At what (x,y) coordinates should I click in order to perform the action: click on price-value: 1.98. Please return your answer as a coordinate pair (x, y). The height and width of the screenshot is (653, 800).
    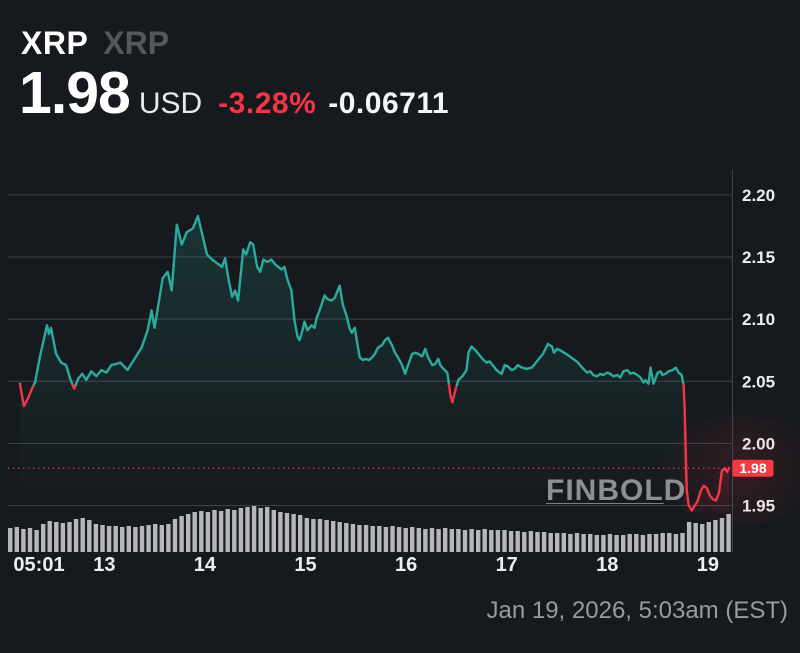
    Looking at the image, I should click on (75, 93).